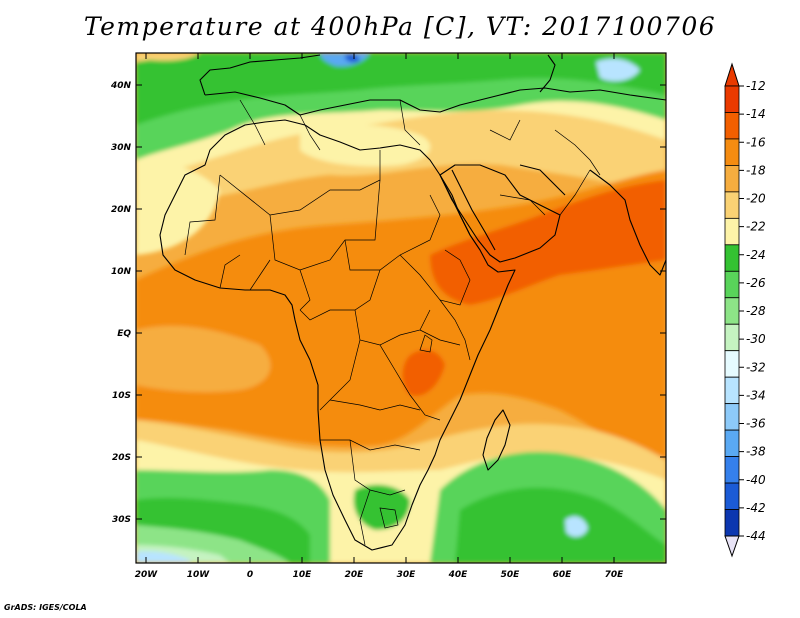 The image size is (800, 618). Describe the element at coordinates (250, 575) in the screenshot. I see `lon-label: 0` at that location.